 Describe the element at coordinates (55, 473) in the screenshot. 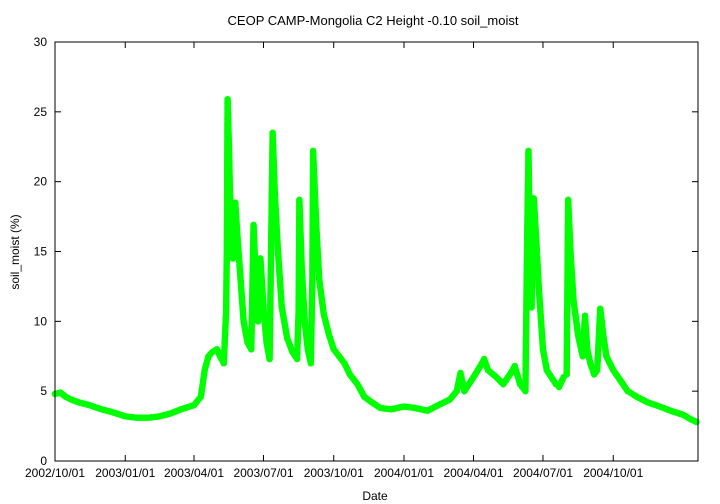

I see `x-tick-label: 2002/10/01` at that location.